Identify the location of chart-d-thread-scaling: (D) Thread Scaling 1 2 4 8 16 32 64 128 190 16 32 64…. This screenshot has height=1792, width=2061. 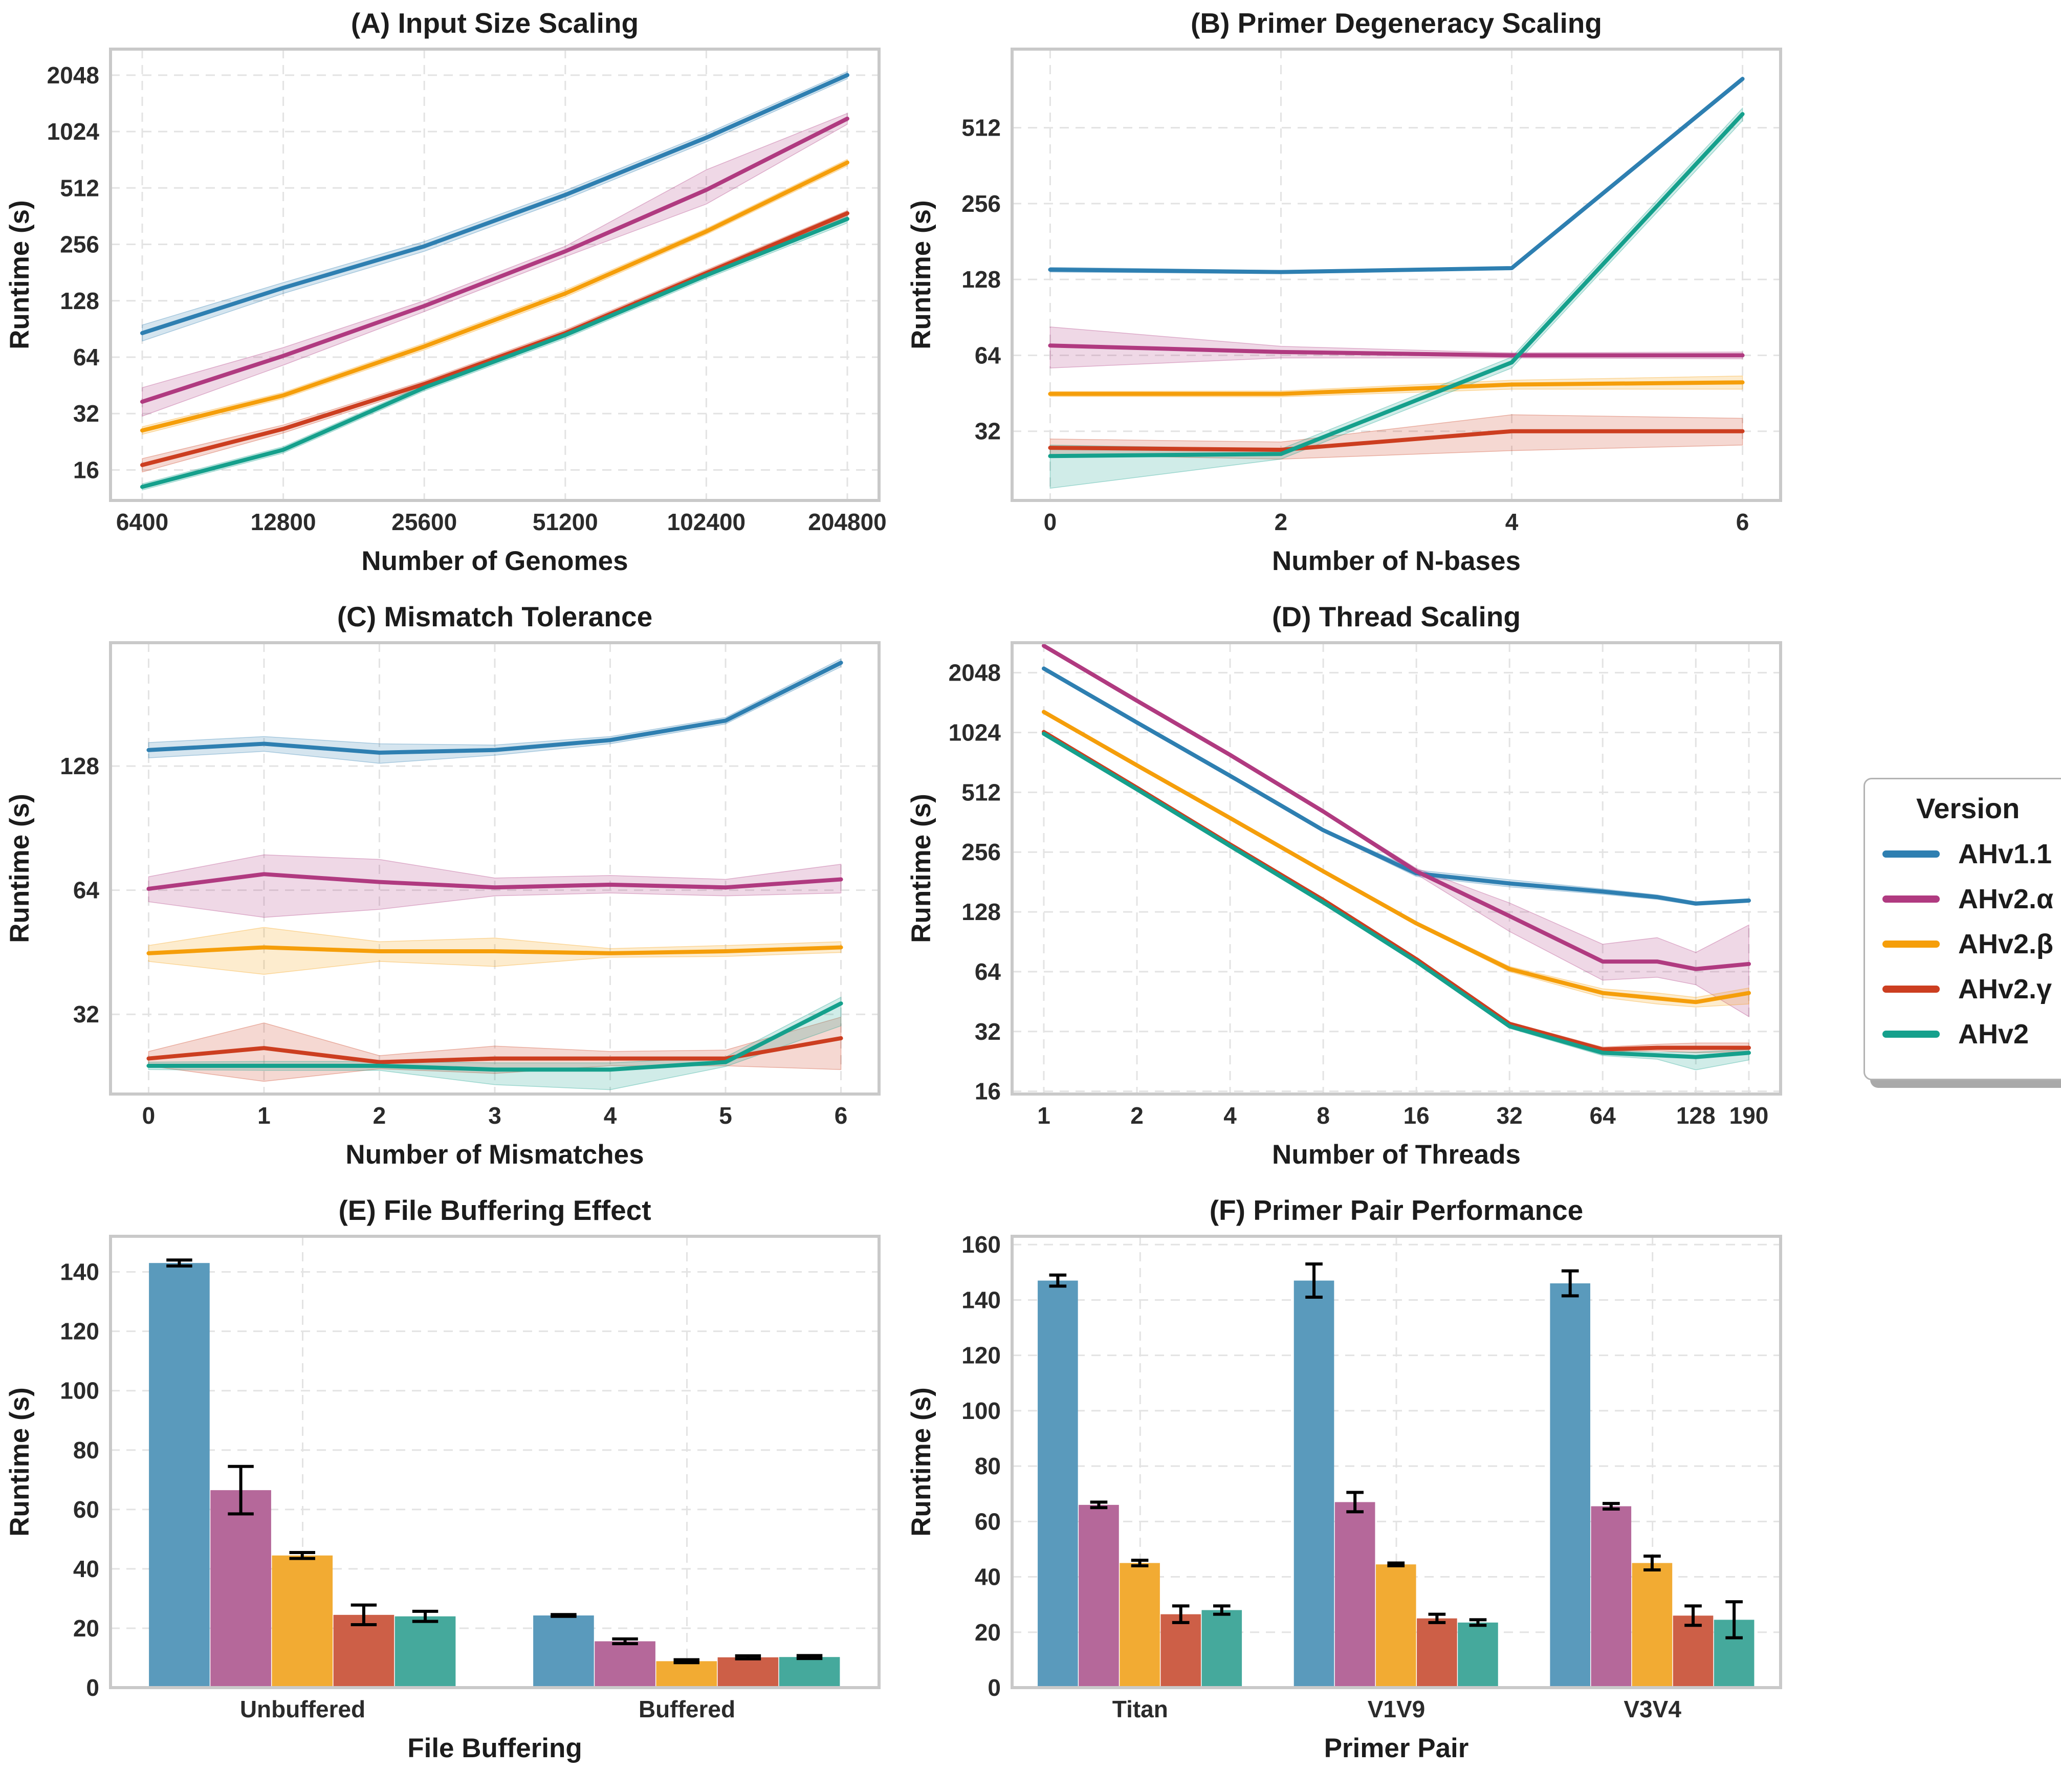
(1344, 885).